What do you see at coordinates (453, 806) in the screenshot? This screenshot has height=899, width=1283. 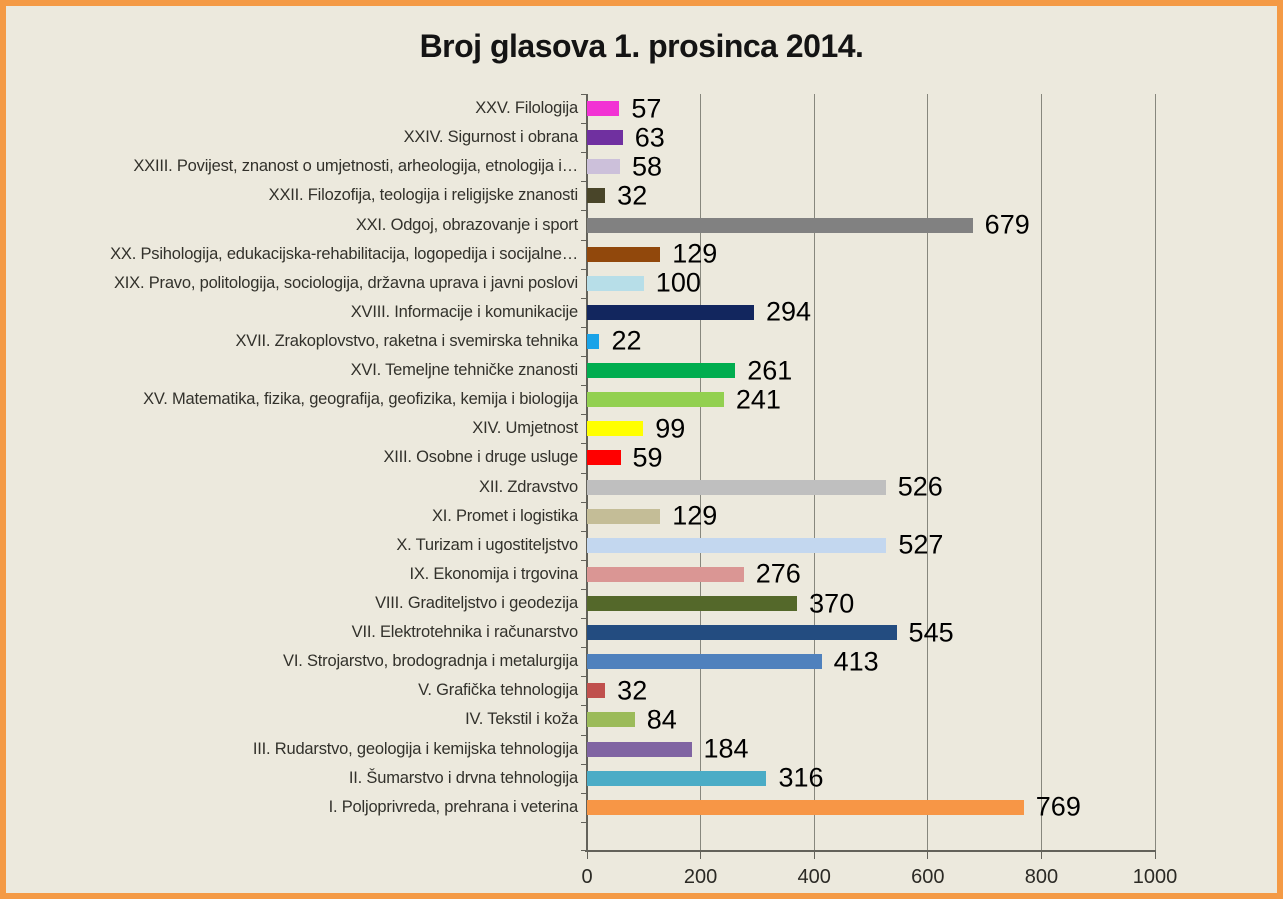 I see `category-label: I. Poljoprivreda, prehrana i veterina` at bounding box center [453, 806].